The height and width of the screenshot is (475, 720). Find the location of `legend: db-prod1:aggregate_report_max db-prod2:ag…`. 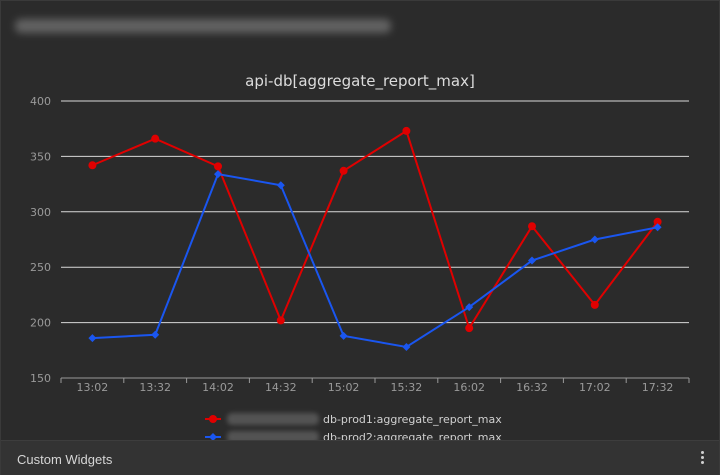

legend: db-prod1:aggregate_report_max db-prod2:ag… is located at coordinates (353, 426).